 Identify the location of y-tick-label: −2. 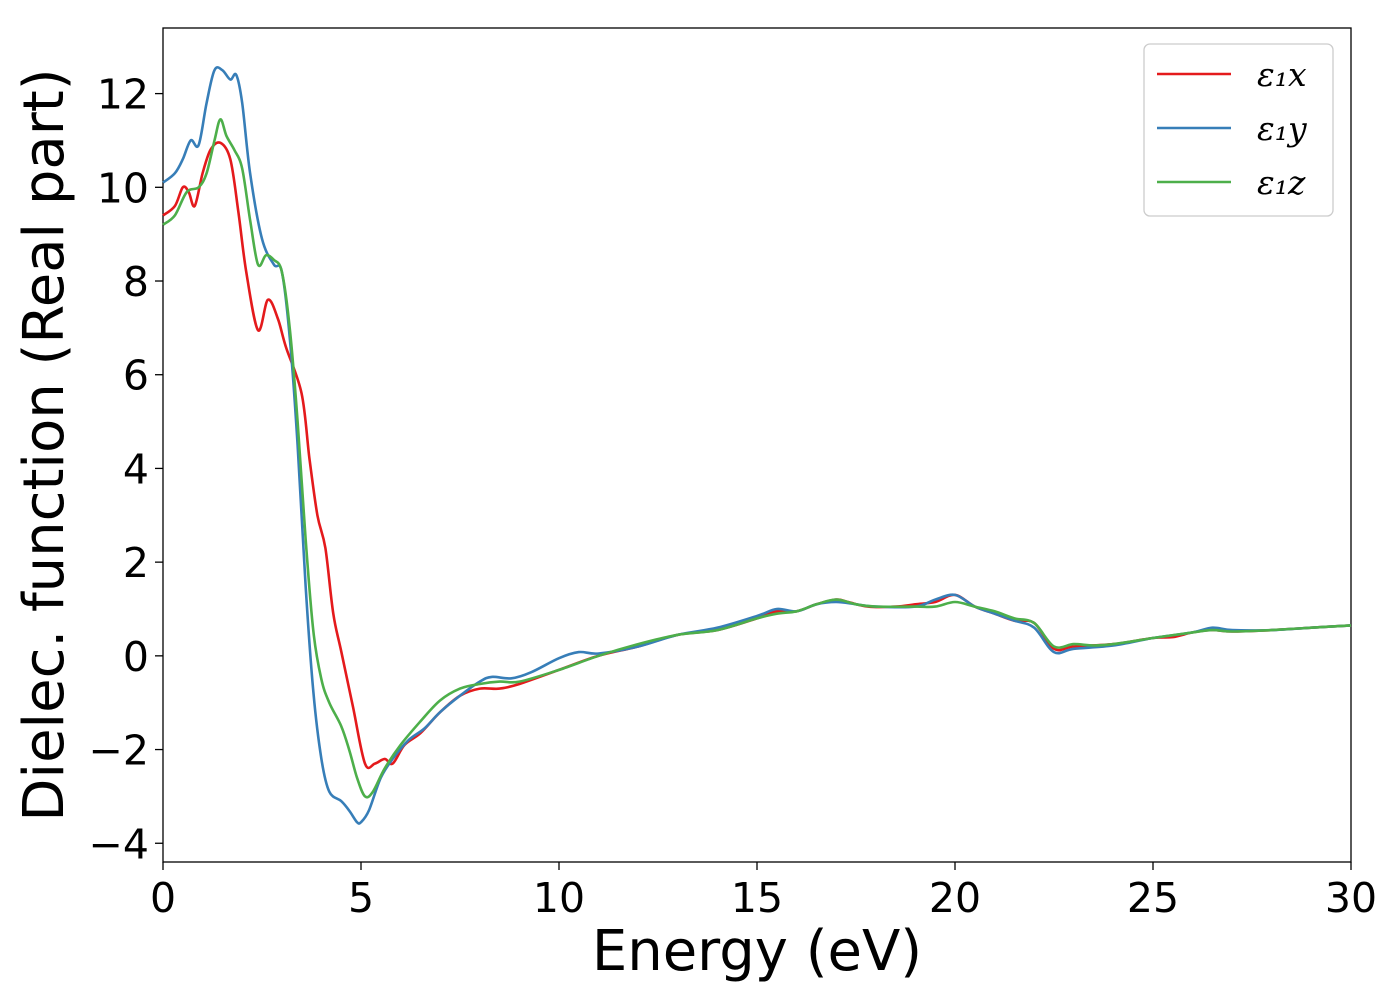
(119, 751).